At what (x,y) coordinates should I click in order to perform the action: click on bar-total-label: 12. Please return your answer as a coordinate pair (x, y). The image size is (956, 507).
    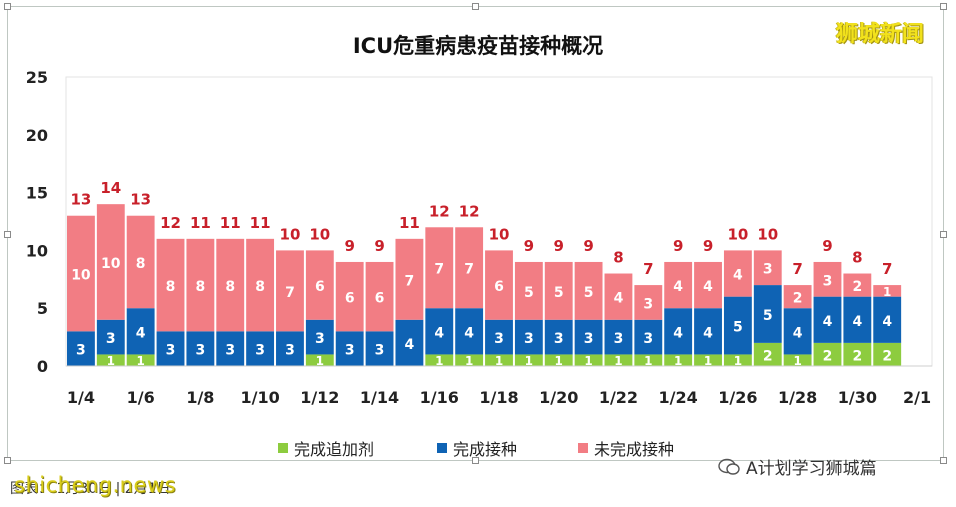
    Looking at the image, I should click on (439, 211).